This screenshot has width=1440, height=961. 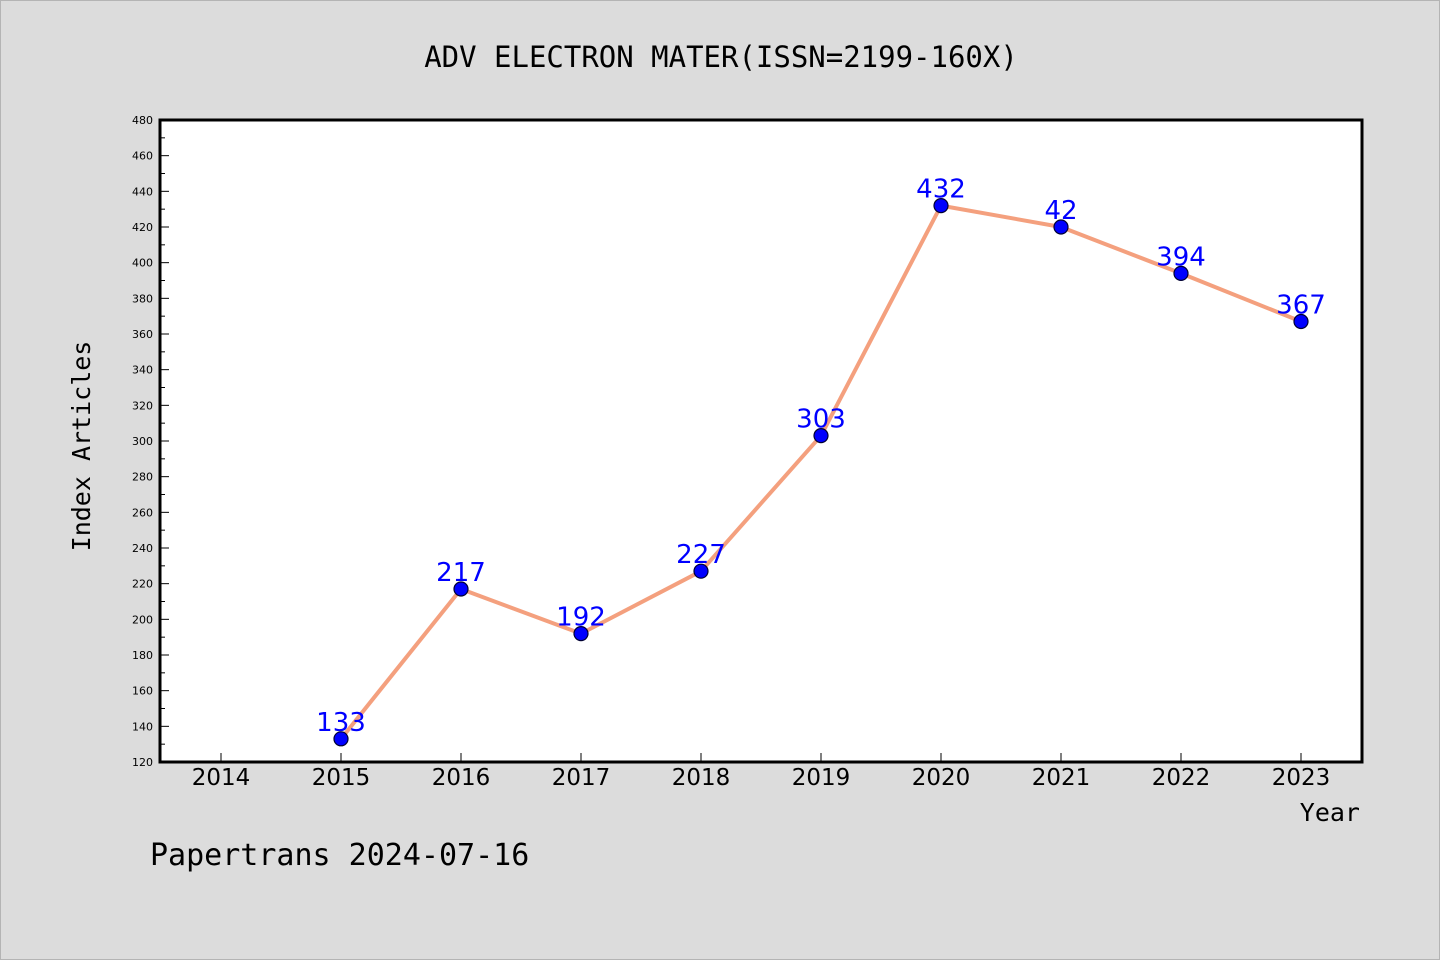 What do you see at coordinates (142, 191) in the screenshot?
I see `y-tick-label: 440` at bounding box center [142, 191].